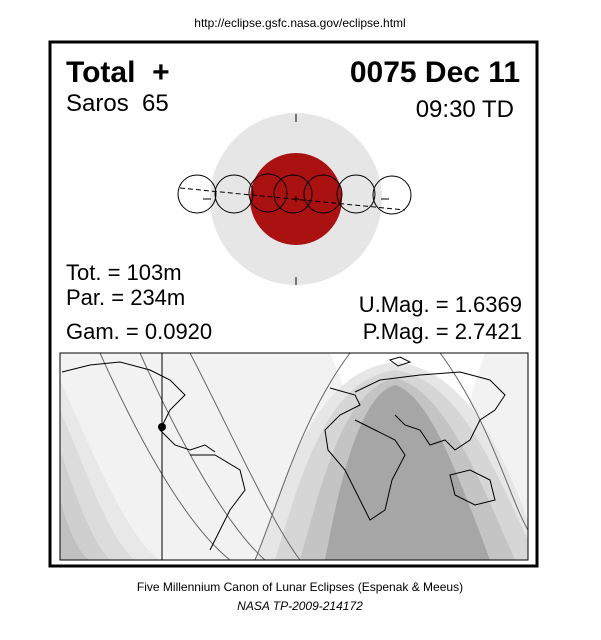 This screenshot has width=601, height=640. I want to click on moon-path, so click(292, 199).